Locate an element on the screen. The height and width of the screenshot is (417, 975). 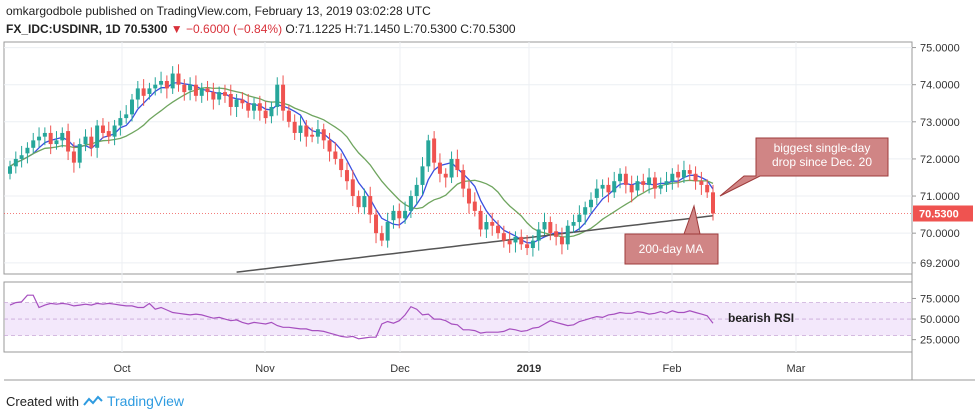
author-link: omkargodbole is located at coordinates (44, 11).